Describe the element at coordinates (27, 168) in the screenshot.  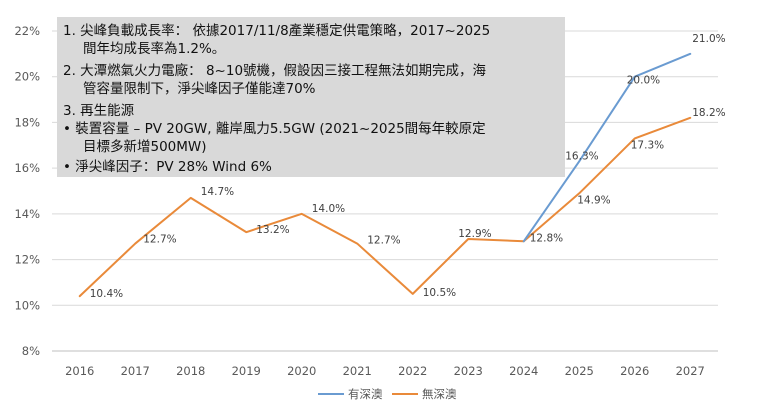
I see `y-tick-label: 16%` at that location.